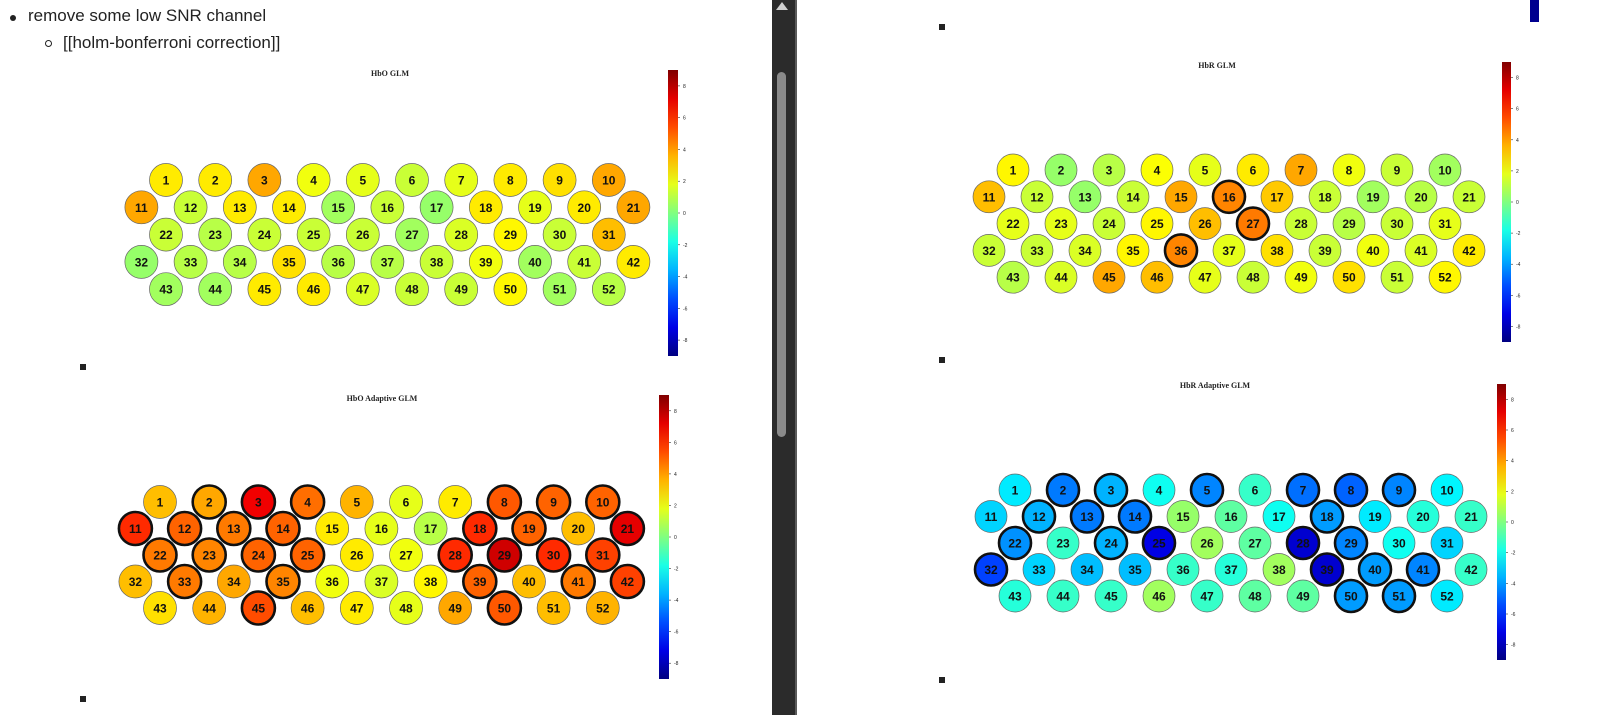 The height and width of the screenshot is (715, 1600). I want to click on channel-25-label: 25, so click(1159, 544).